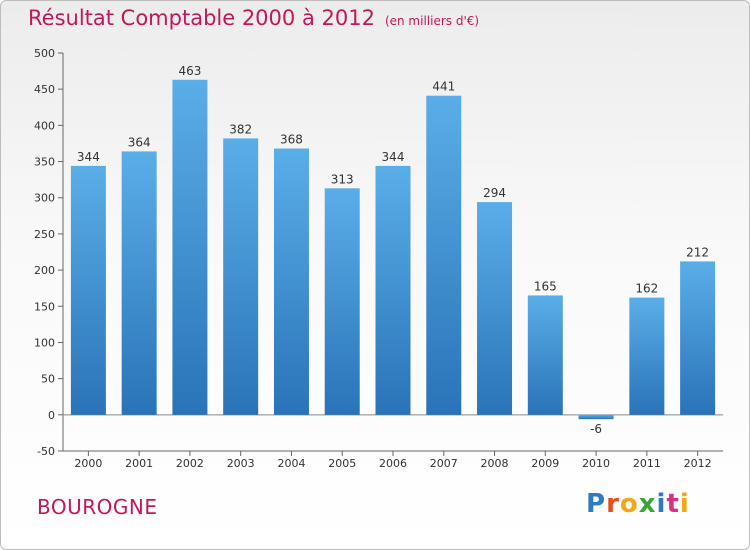  Describe the element at coordinates (241, 276) in the screenshot. I see `bar-2003` at that location.